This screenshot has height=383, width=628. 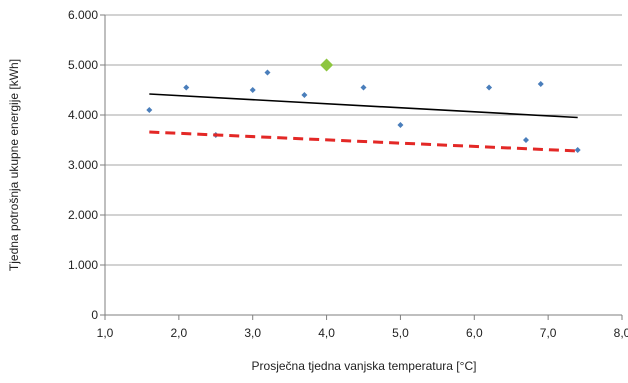 I want to click on x-tick-label: 2,0, so click(x=179, y=333).